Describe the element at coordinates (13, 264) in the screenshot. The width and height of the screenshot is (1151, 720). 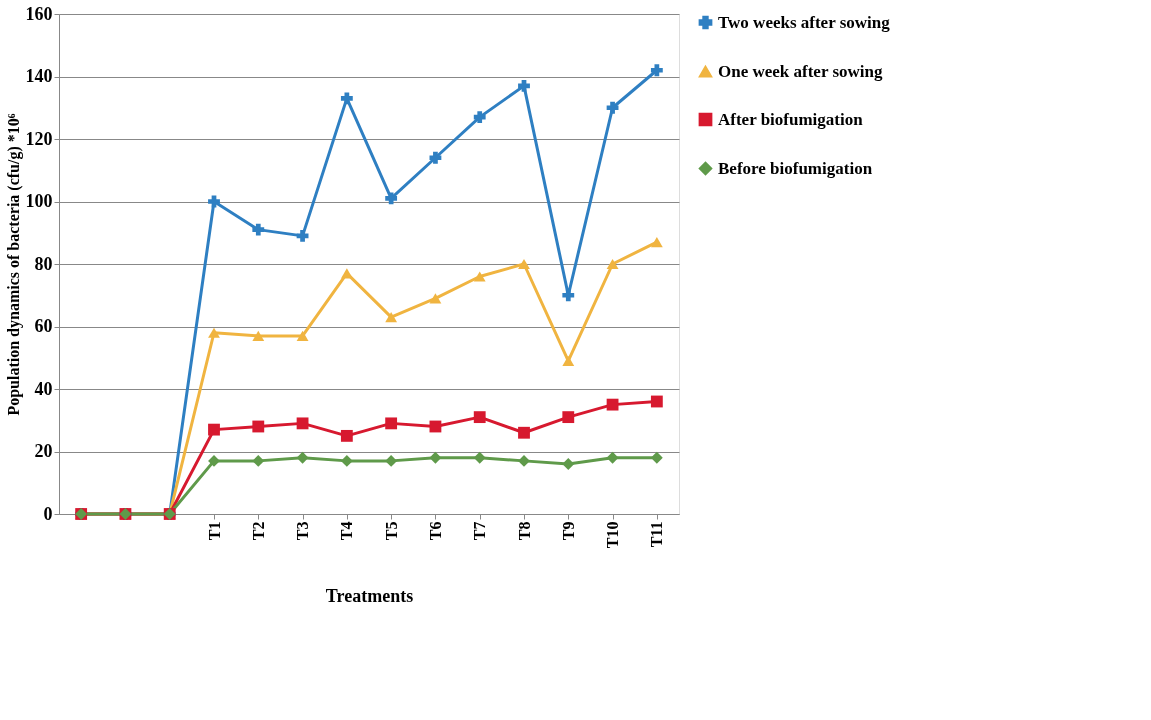
I see `y-axis-title: Population dynamics of bacteria (cfu/g) *10⁶` at that location.